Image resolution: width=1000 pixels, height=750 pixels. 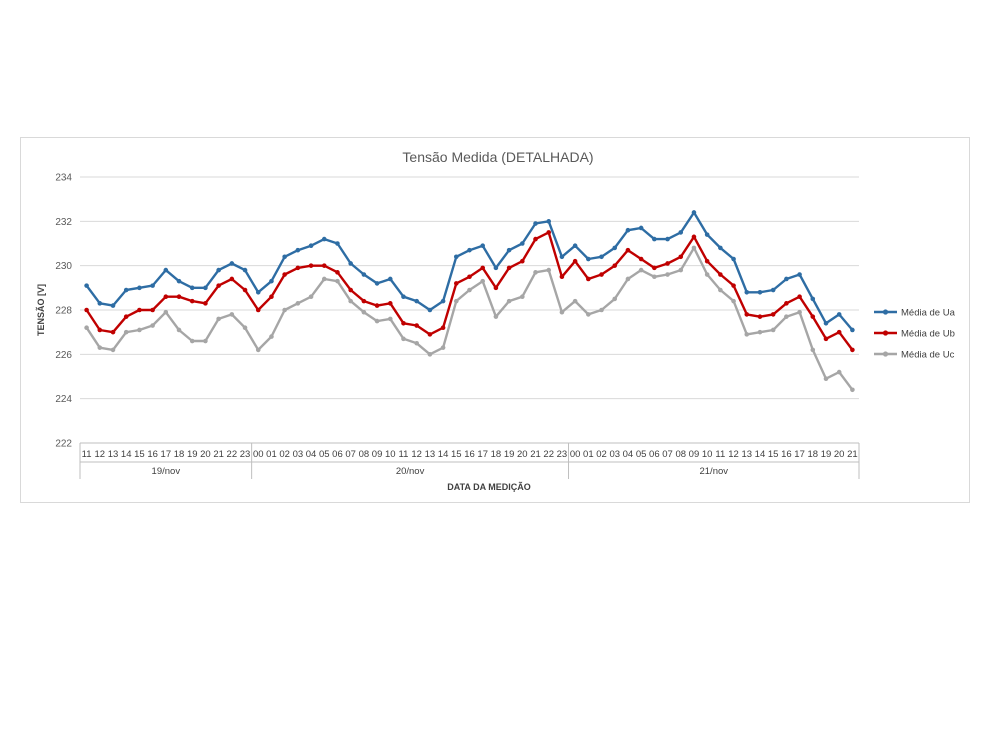 What do you see at coordinates (232, 454) in the screenshot?
I see `x-tick-label: 22` at bounding box center [232, 454].